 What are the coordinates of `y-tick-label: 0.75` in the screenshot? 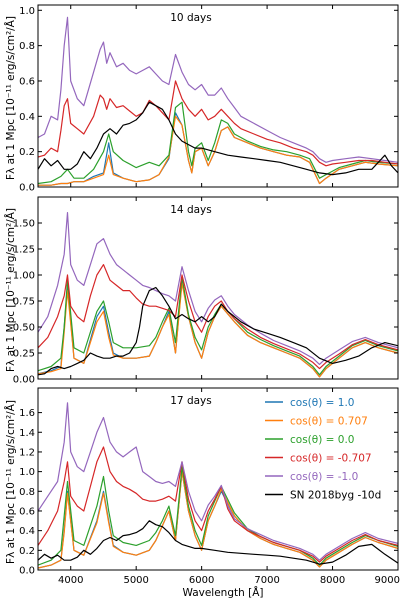 It's located at (24, 302).